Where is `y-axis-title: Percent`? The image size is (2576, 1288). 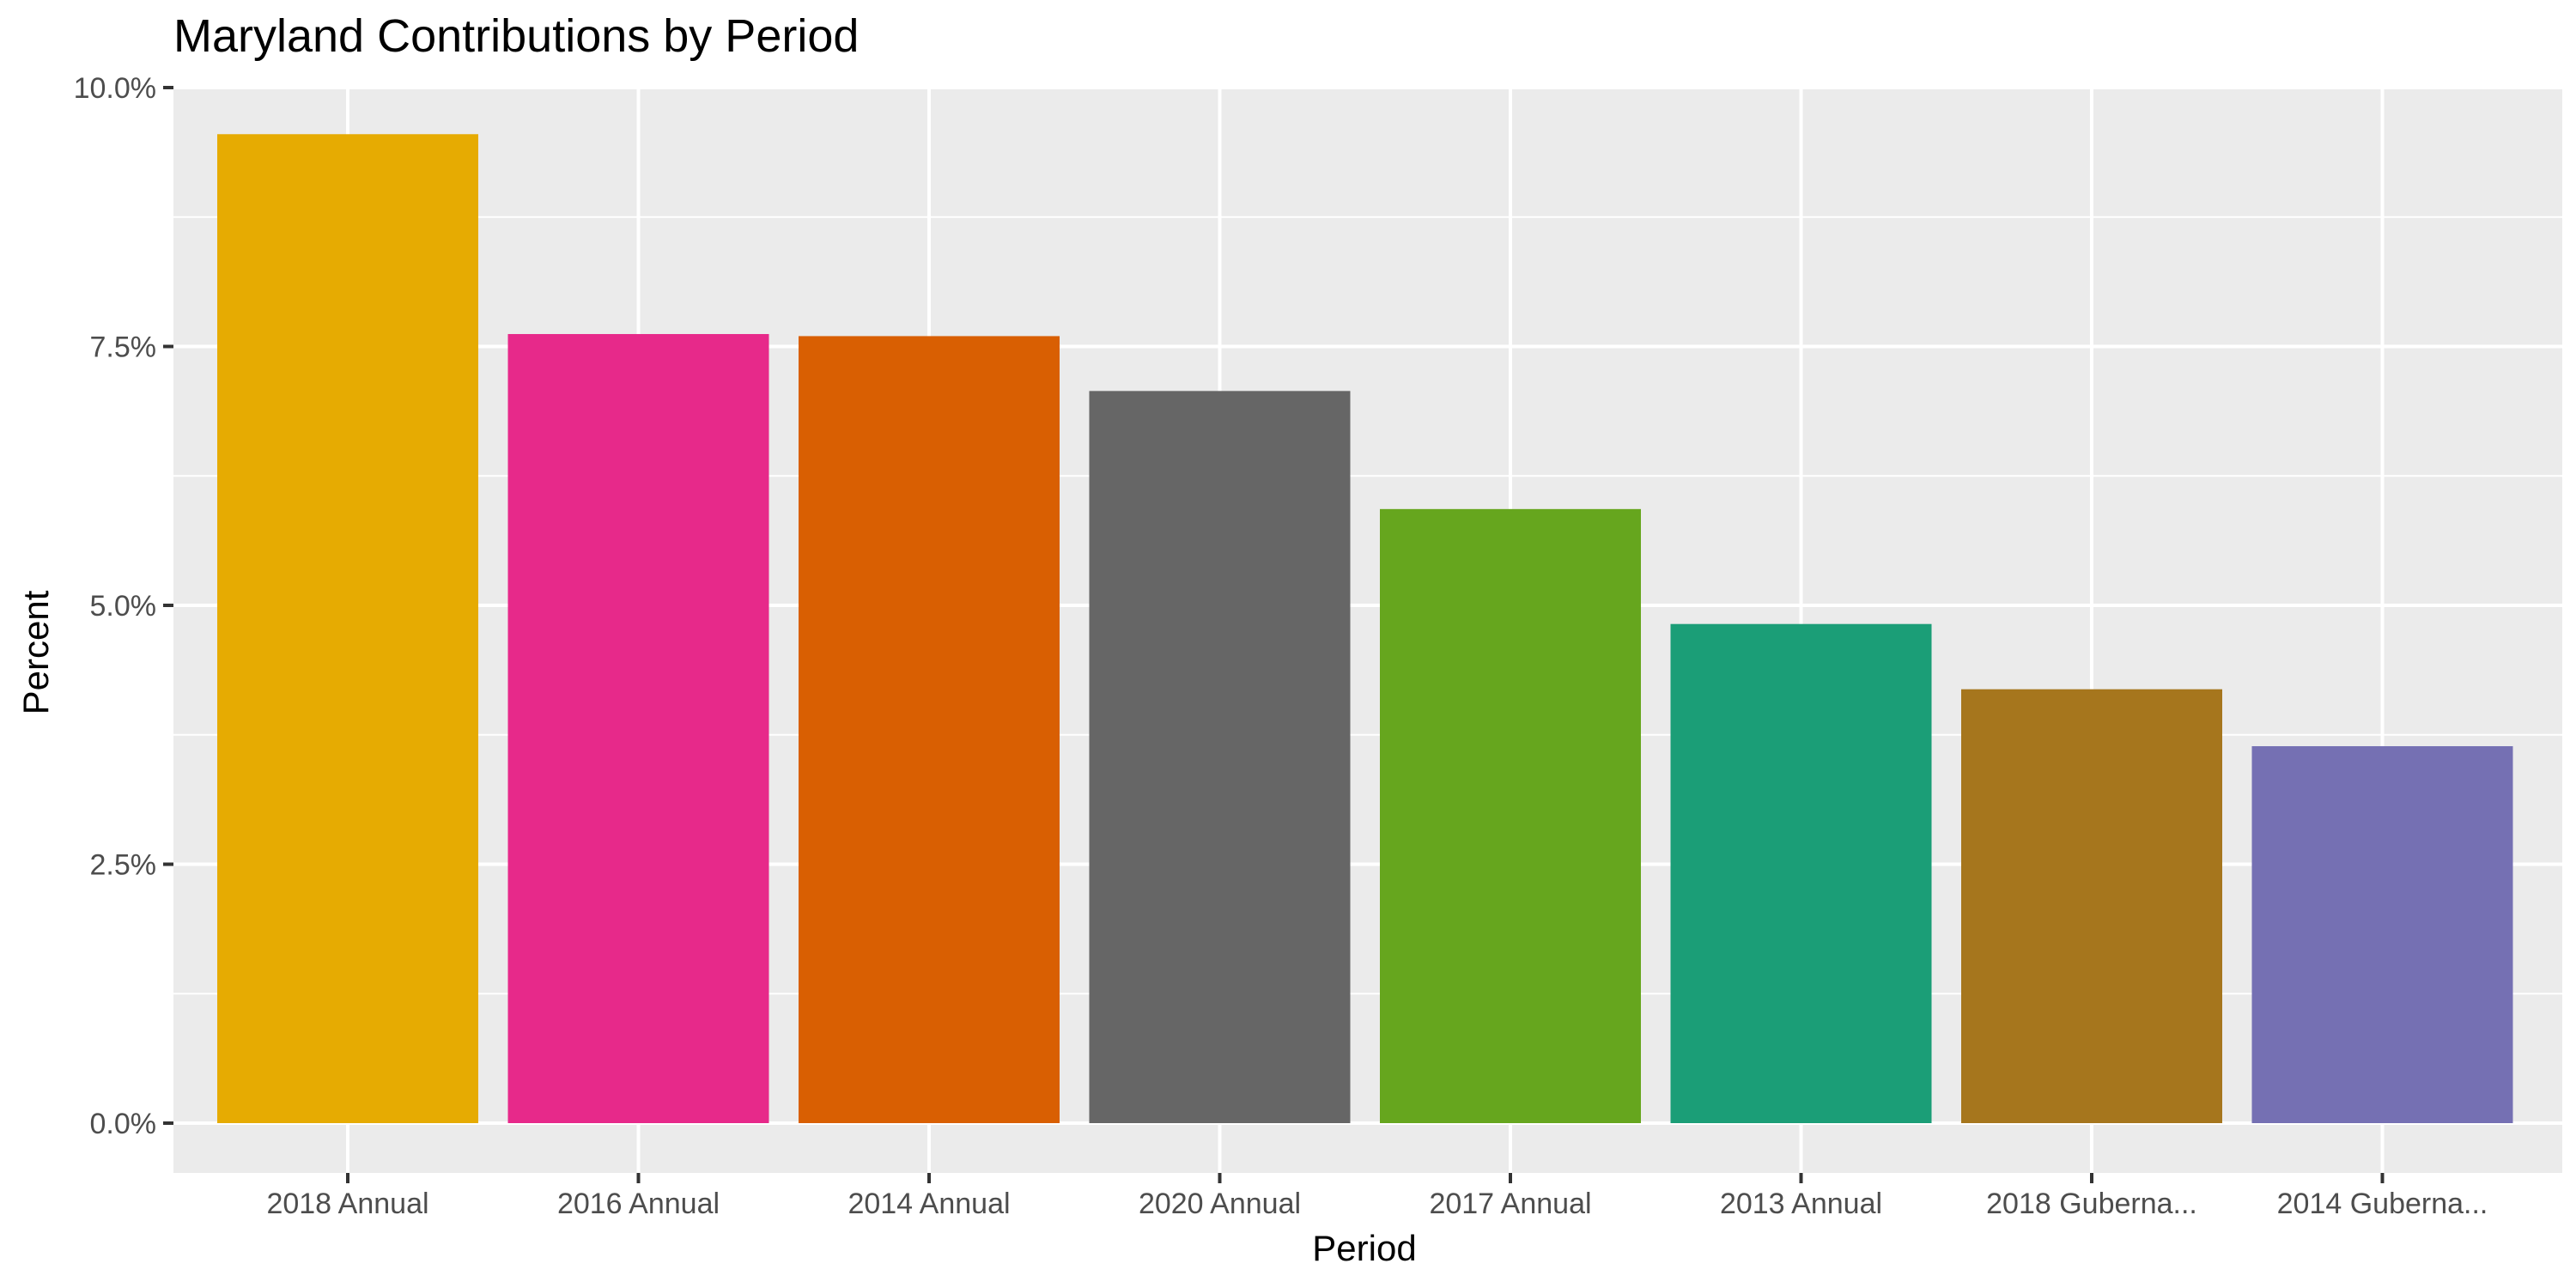
y-axis-title: Percent is located at coordinates (36, 652).